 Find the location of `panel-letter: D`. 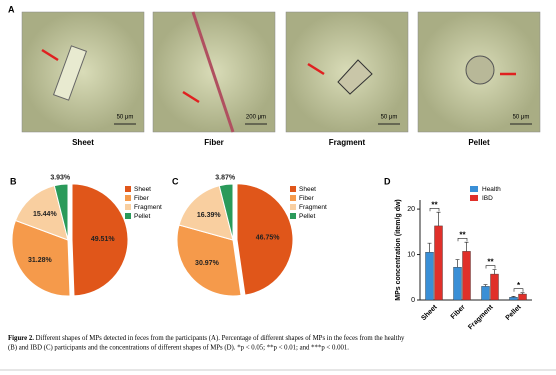

panel-letter: D is located at coordinates (387, 181).